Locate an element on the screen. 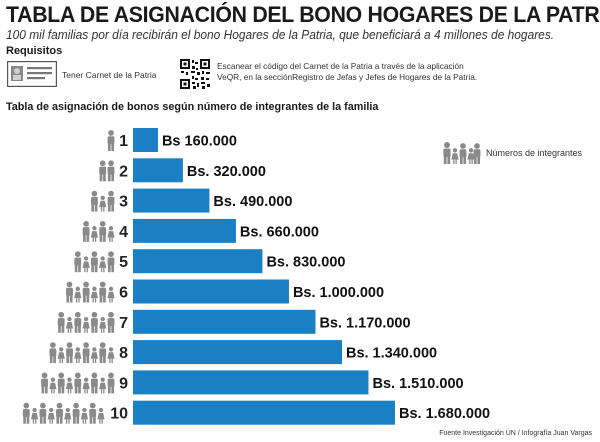 This screenshot has height=442, width=600. legend-label: Números de integrantes is located at coordinates (534, 153).